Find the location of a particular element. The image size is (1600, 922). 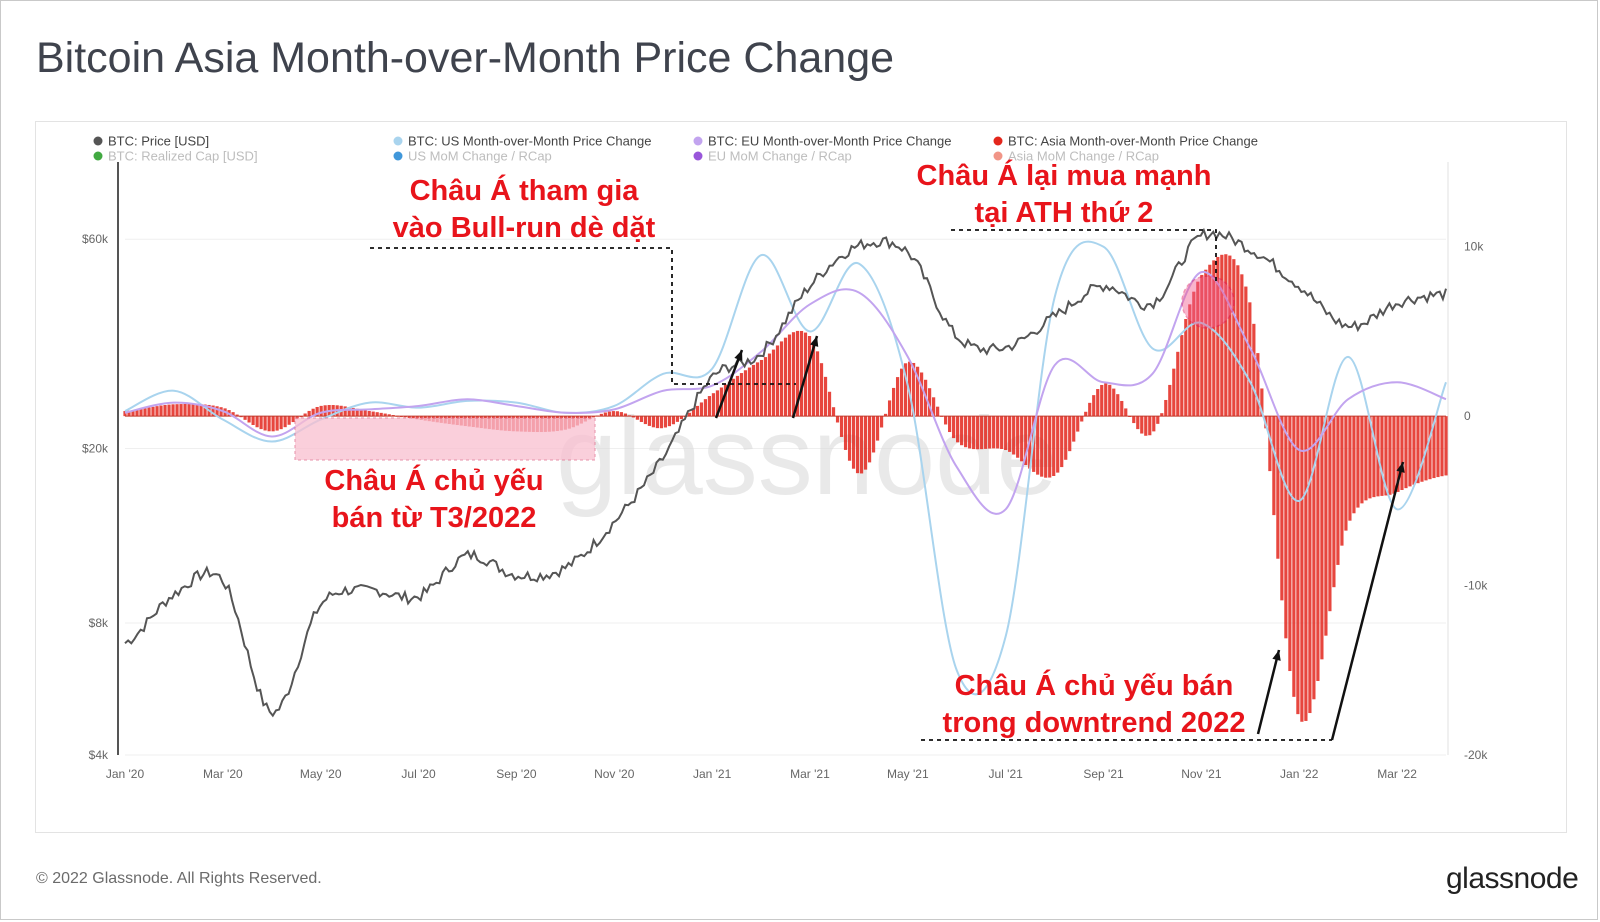

x-tick-label: Jan '21 is located at coordinates (712, 774).